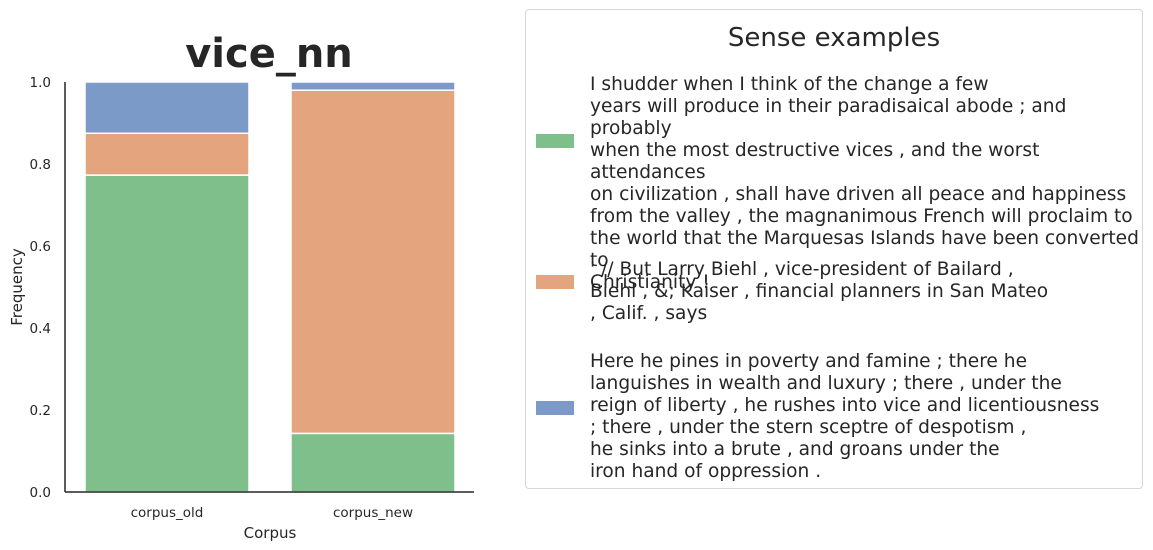  I want to click on y-tick-label: 0.0, so click(40, 493).